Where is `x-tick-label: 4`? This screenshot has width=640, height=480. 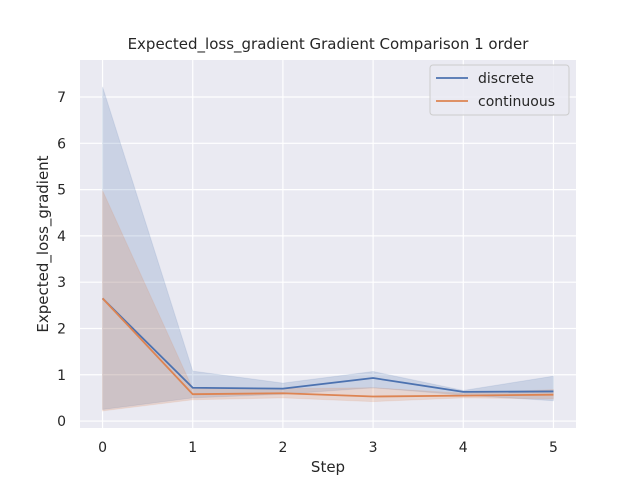 x-tick-label: 4 is located at coordinates (463, 448).